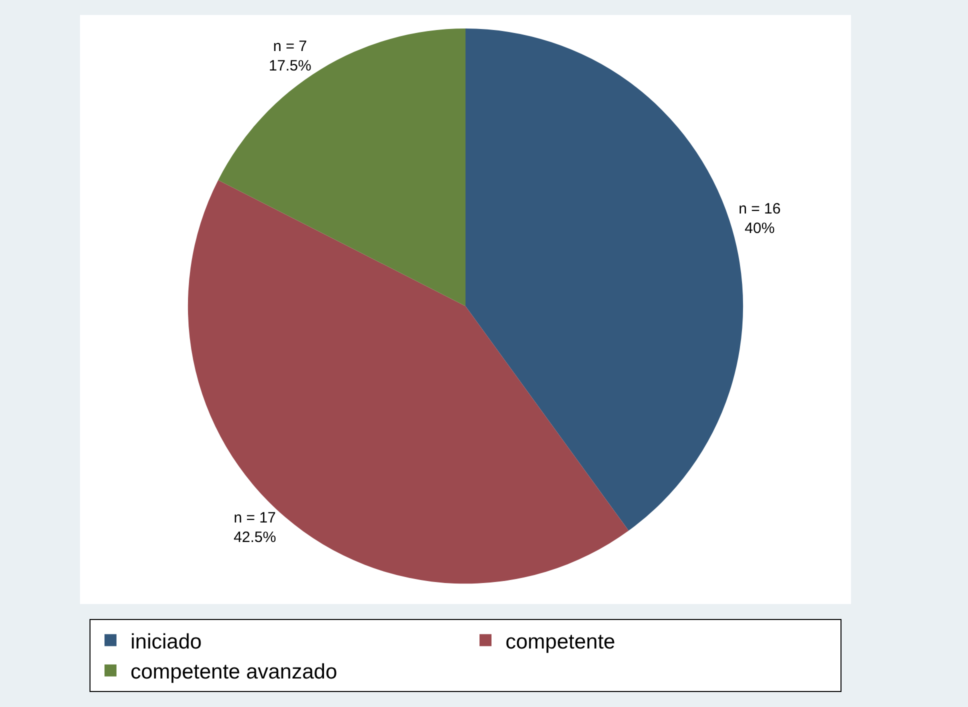  What do you see at coordinates (290, 56) in the screenshot?
I see `data-label: n = 7 17.5%` at bounding box center [290, 56].